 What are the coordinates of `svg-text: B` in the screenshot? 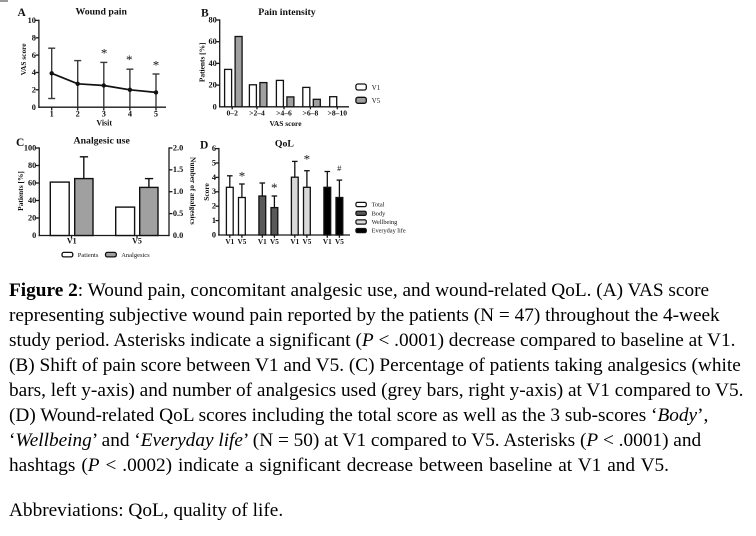 It's located at (205, 14).